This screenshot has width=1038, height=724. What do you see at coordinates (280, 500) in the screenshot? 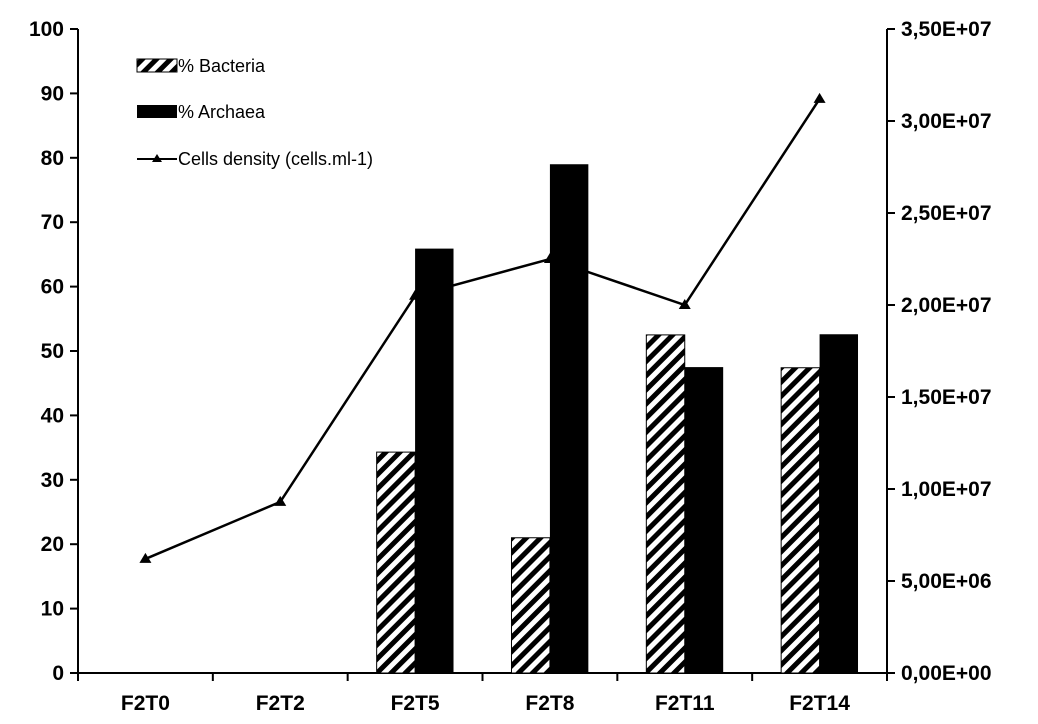
I see `cells-density-point-f2t2` at bounding box center [280, 500].